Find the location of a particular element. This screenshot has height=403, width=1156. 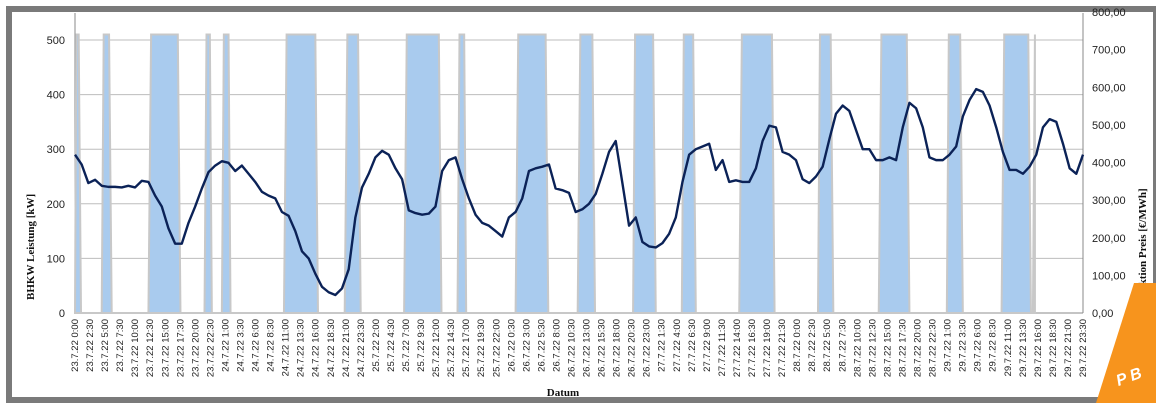

x-tick-label: 27.7.22 16:30 is located at coordinates (752, 348).